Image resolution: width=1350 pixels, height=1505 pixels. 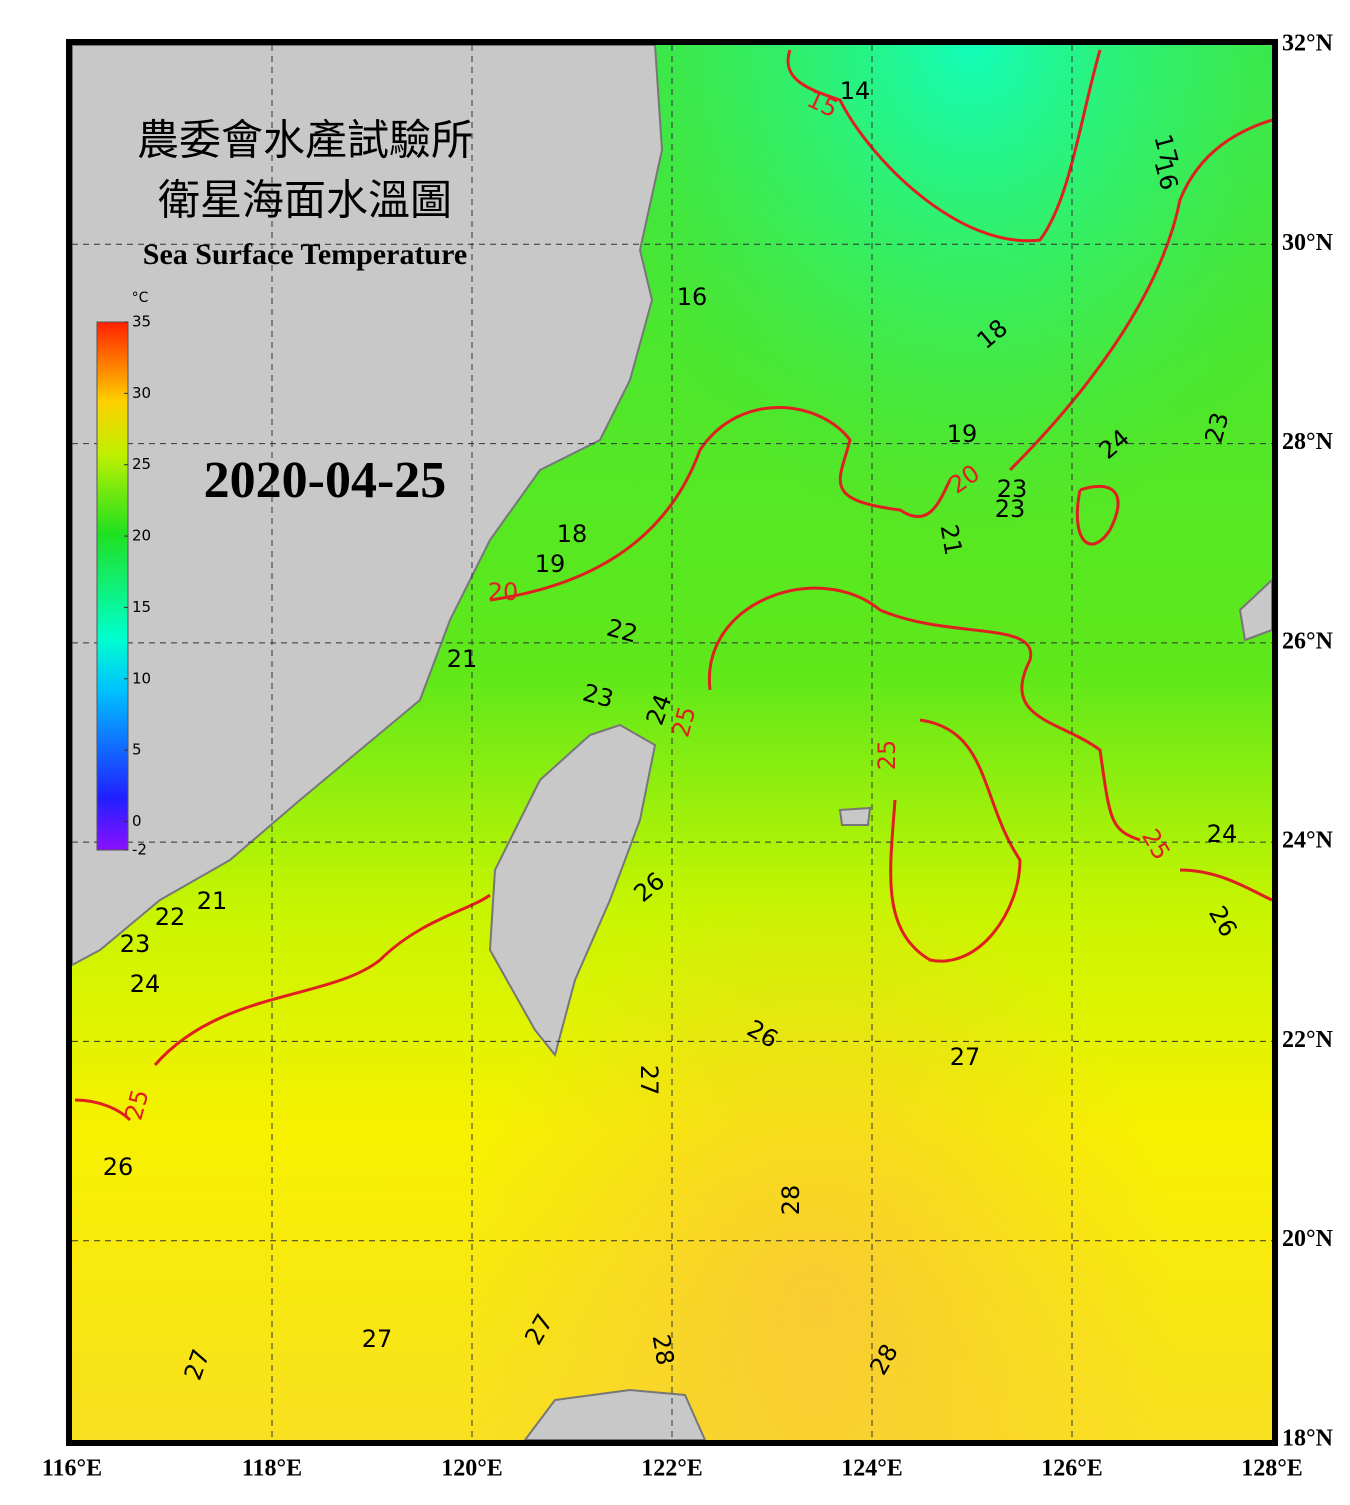 What do you see at coordinates (472, 1469) in the screenshot?
I see `x-tick-label: 120°E` at bounding box center [472, 1469].